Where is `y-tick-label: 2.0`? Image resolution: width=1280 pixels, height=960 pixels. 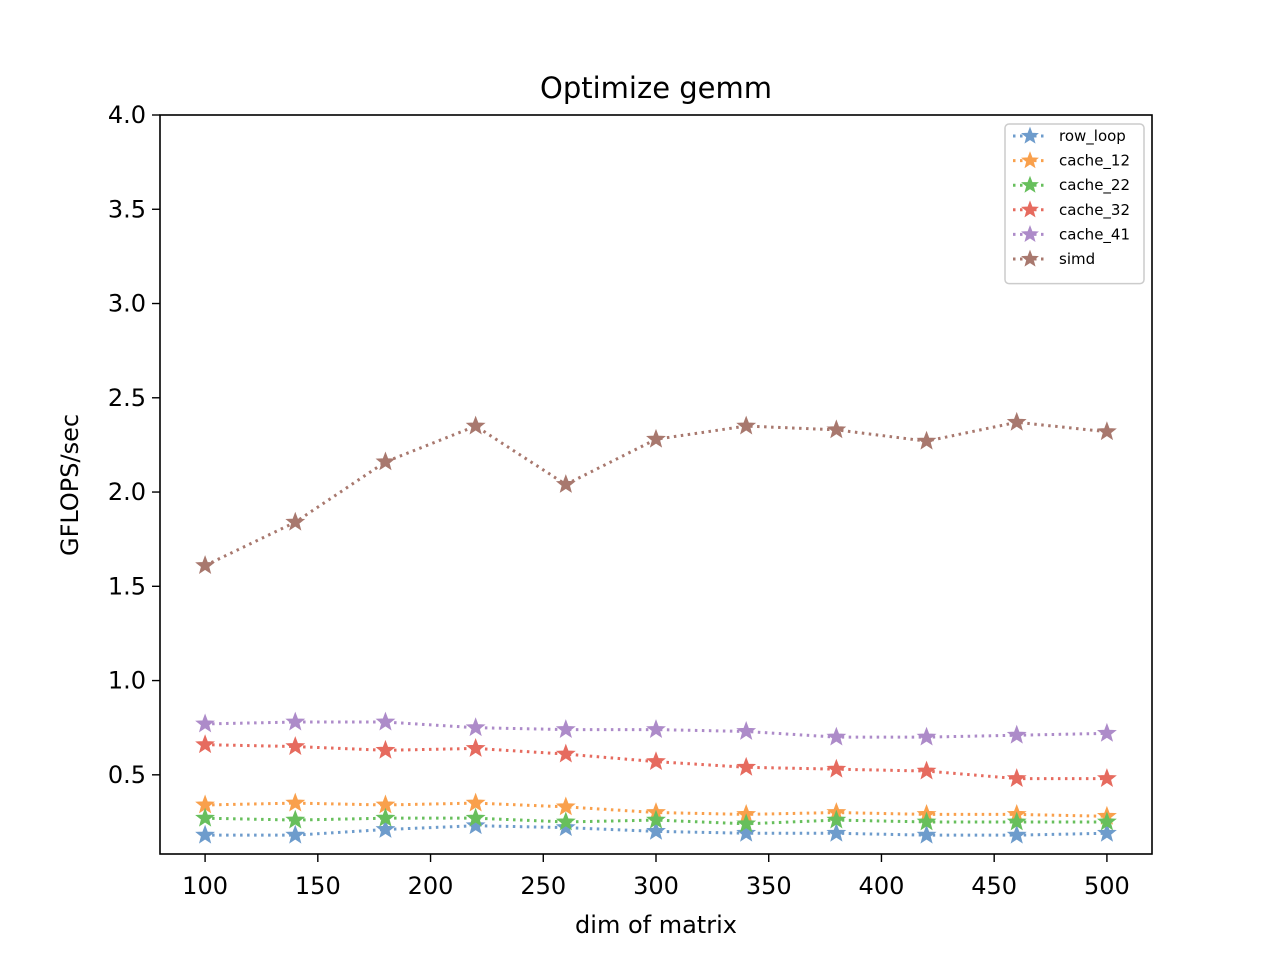
y-tick-label: 2.0 is located at coordinates (127, 492).